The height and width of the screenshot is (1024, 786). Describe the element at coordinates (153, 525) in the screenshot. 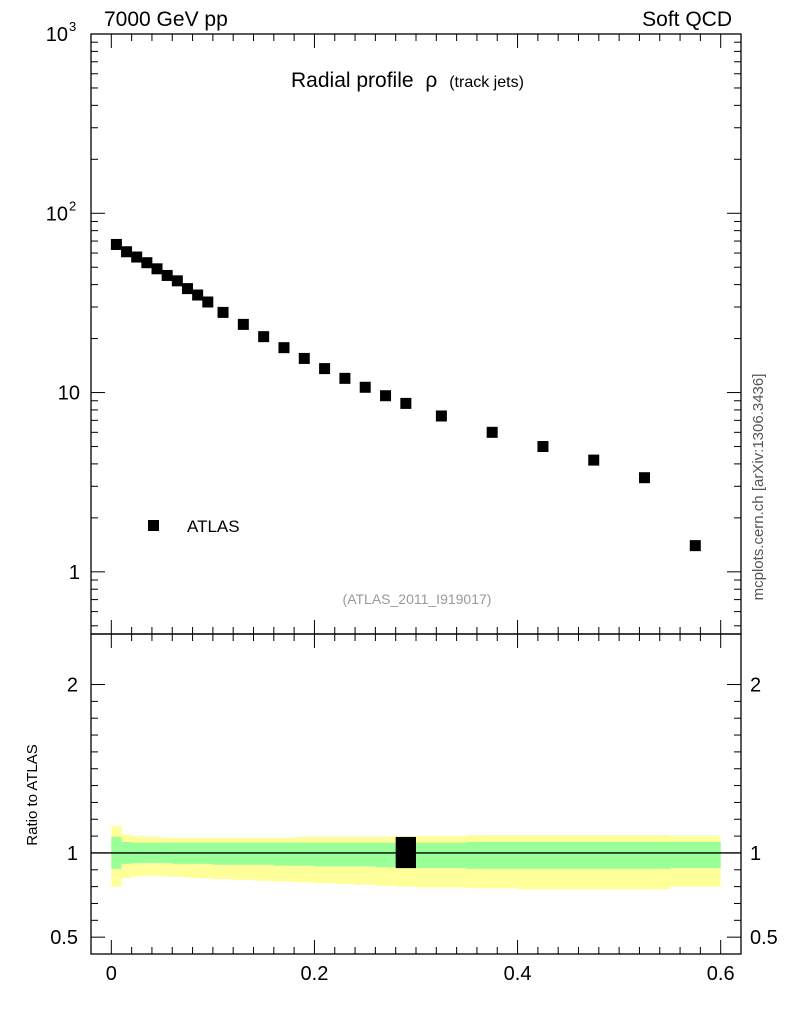

I see `legend-marker` at that location.